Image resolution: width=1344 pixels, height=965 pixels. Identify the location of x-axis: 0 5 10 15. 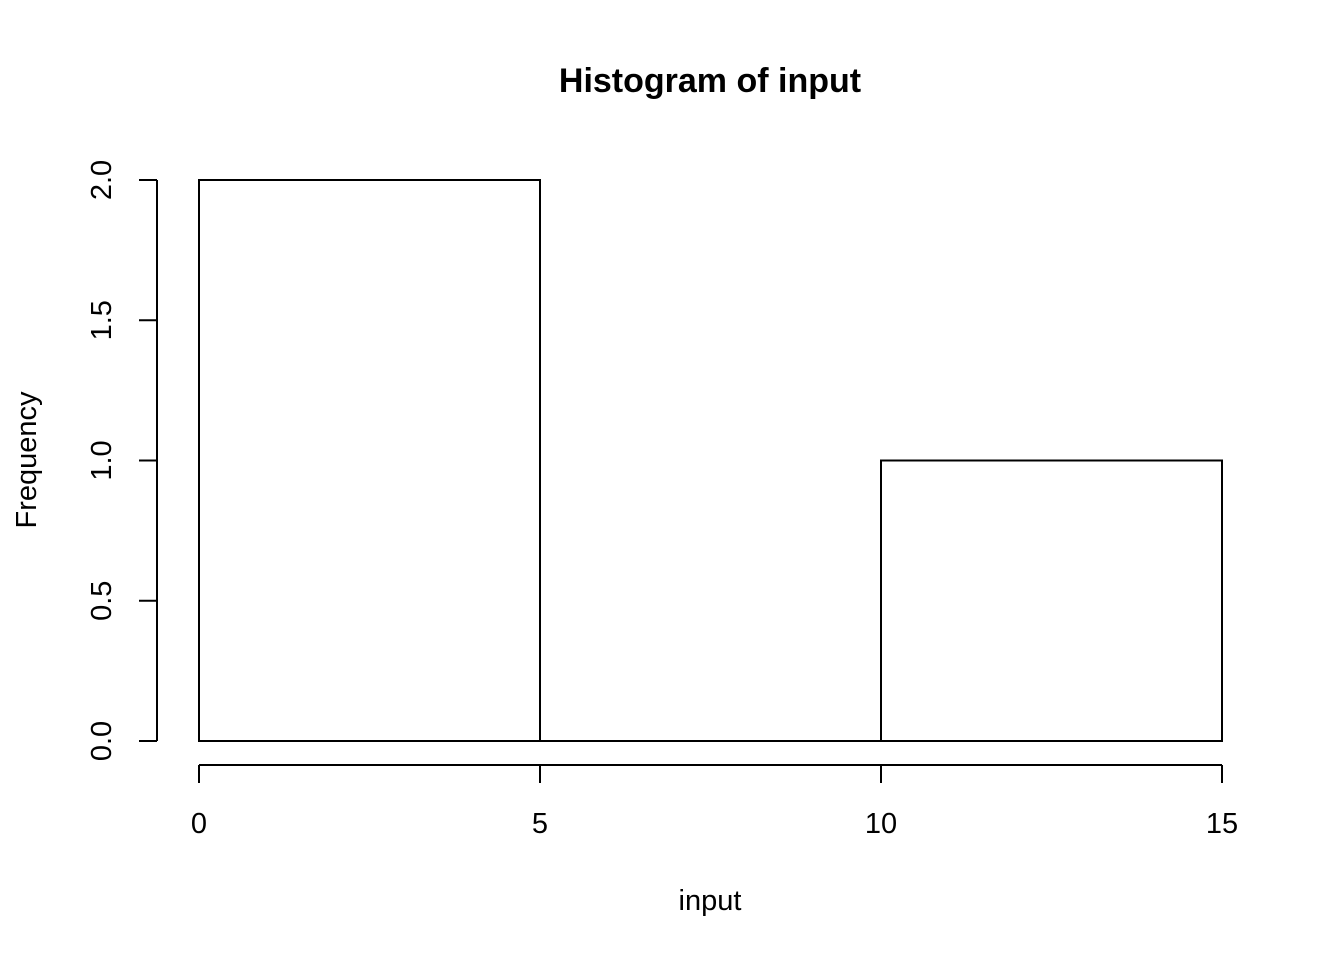
(714, 802).